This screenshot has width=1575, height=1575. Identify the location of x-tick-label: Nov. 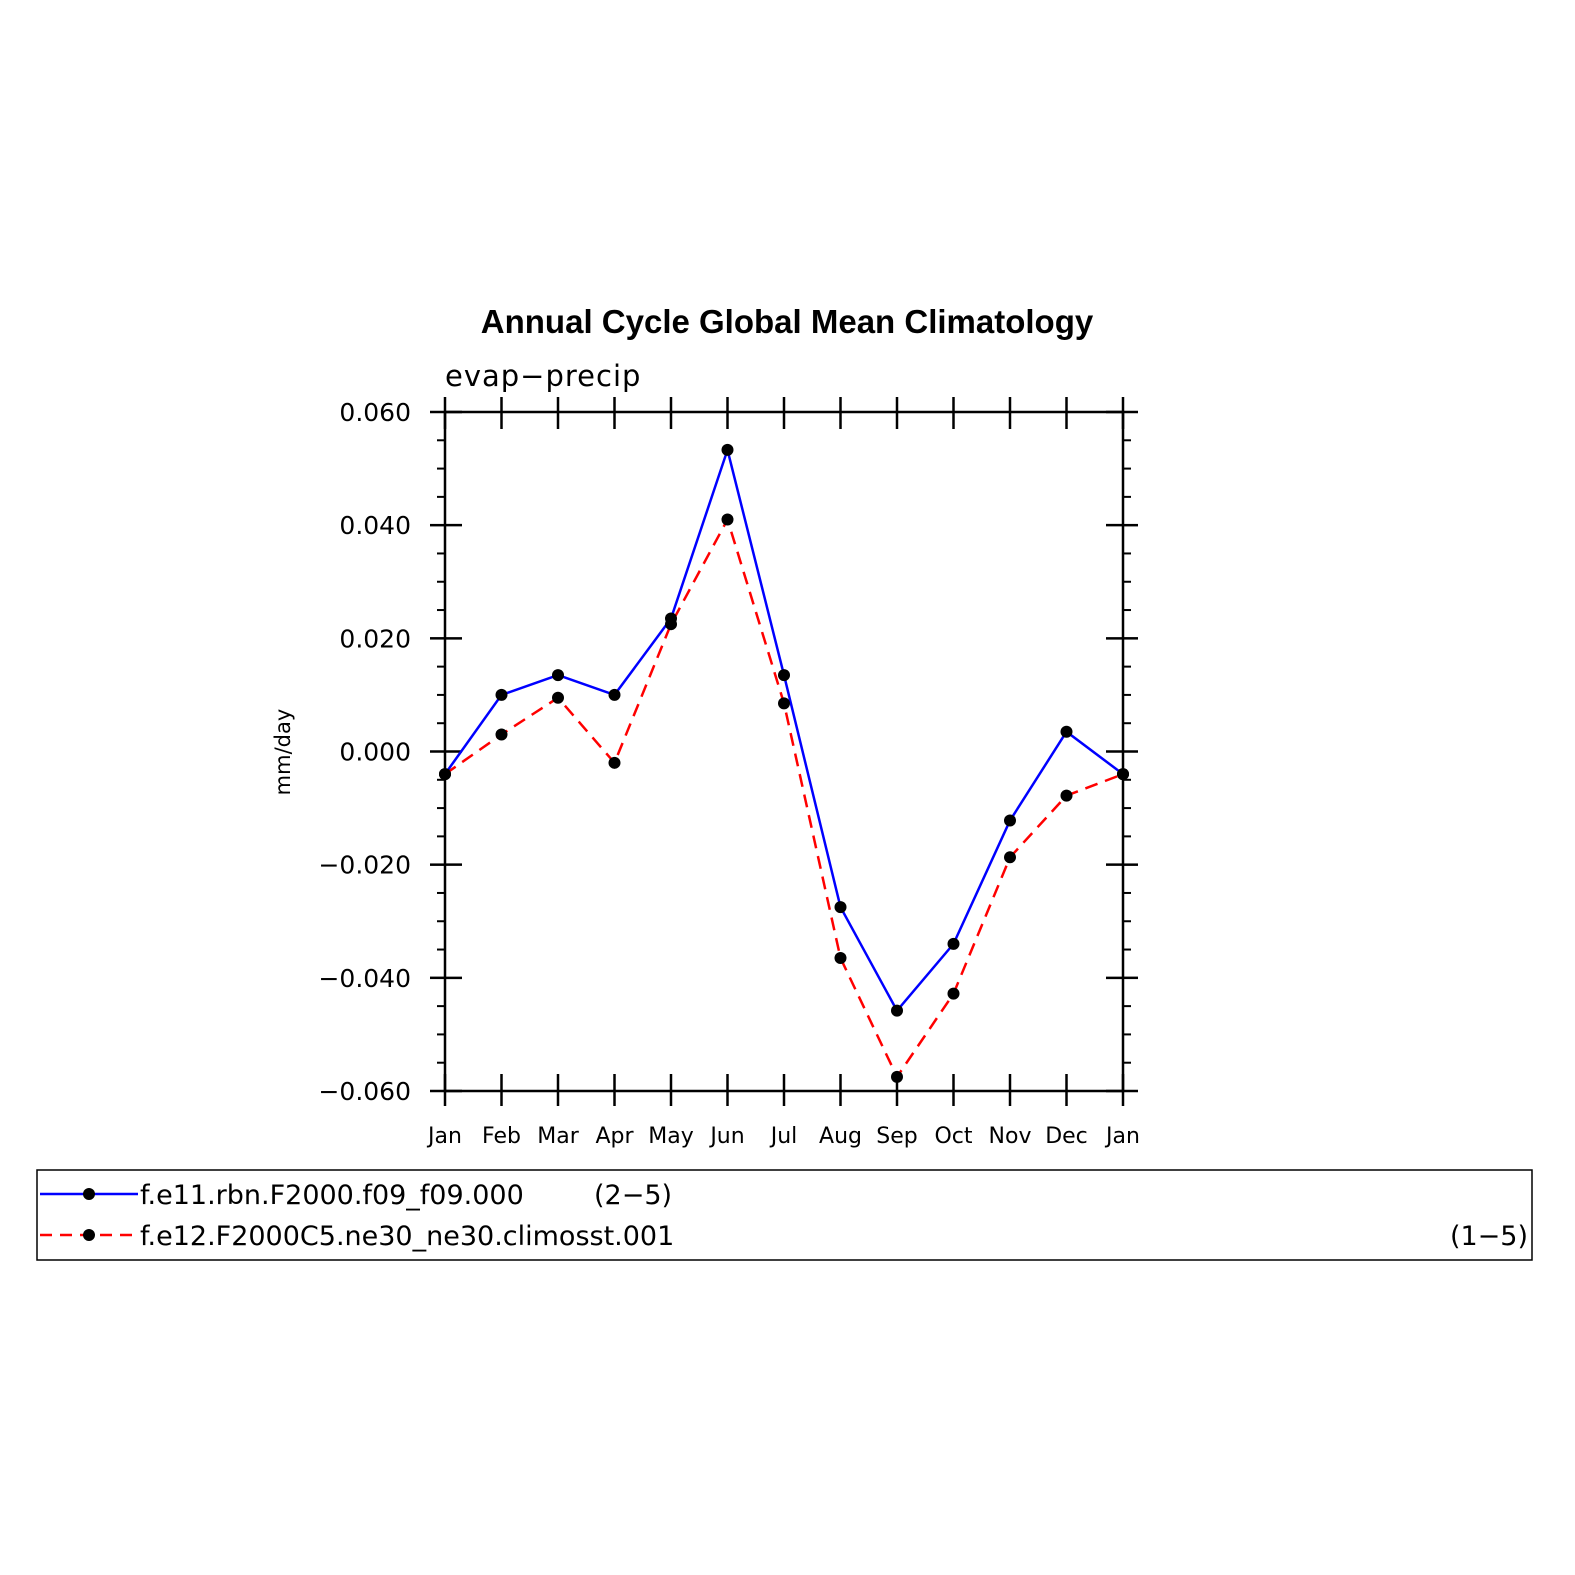
(1010, 1136).